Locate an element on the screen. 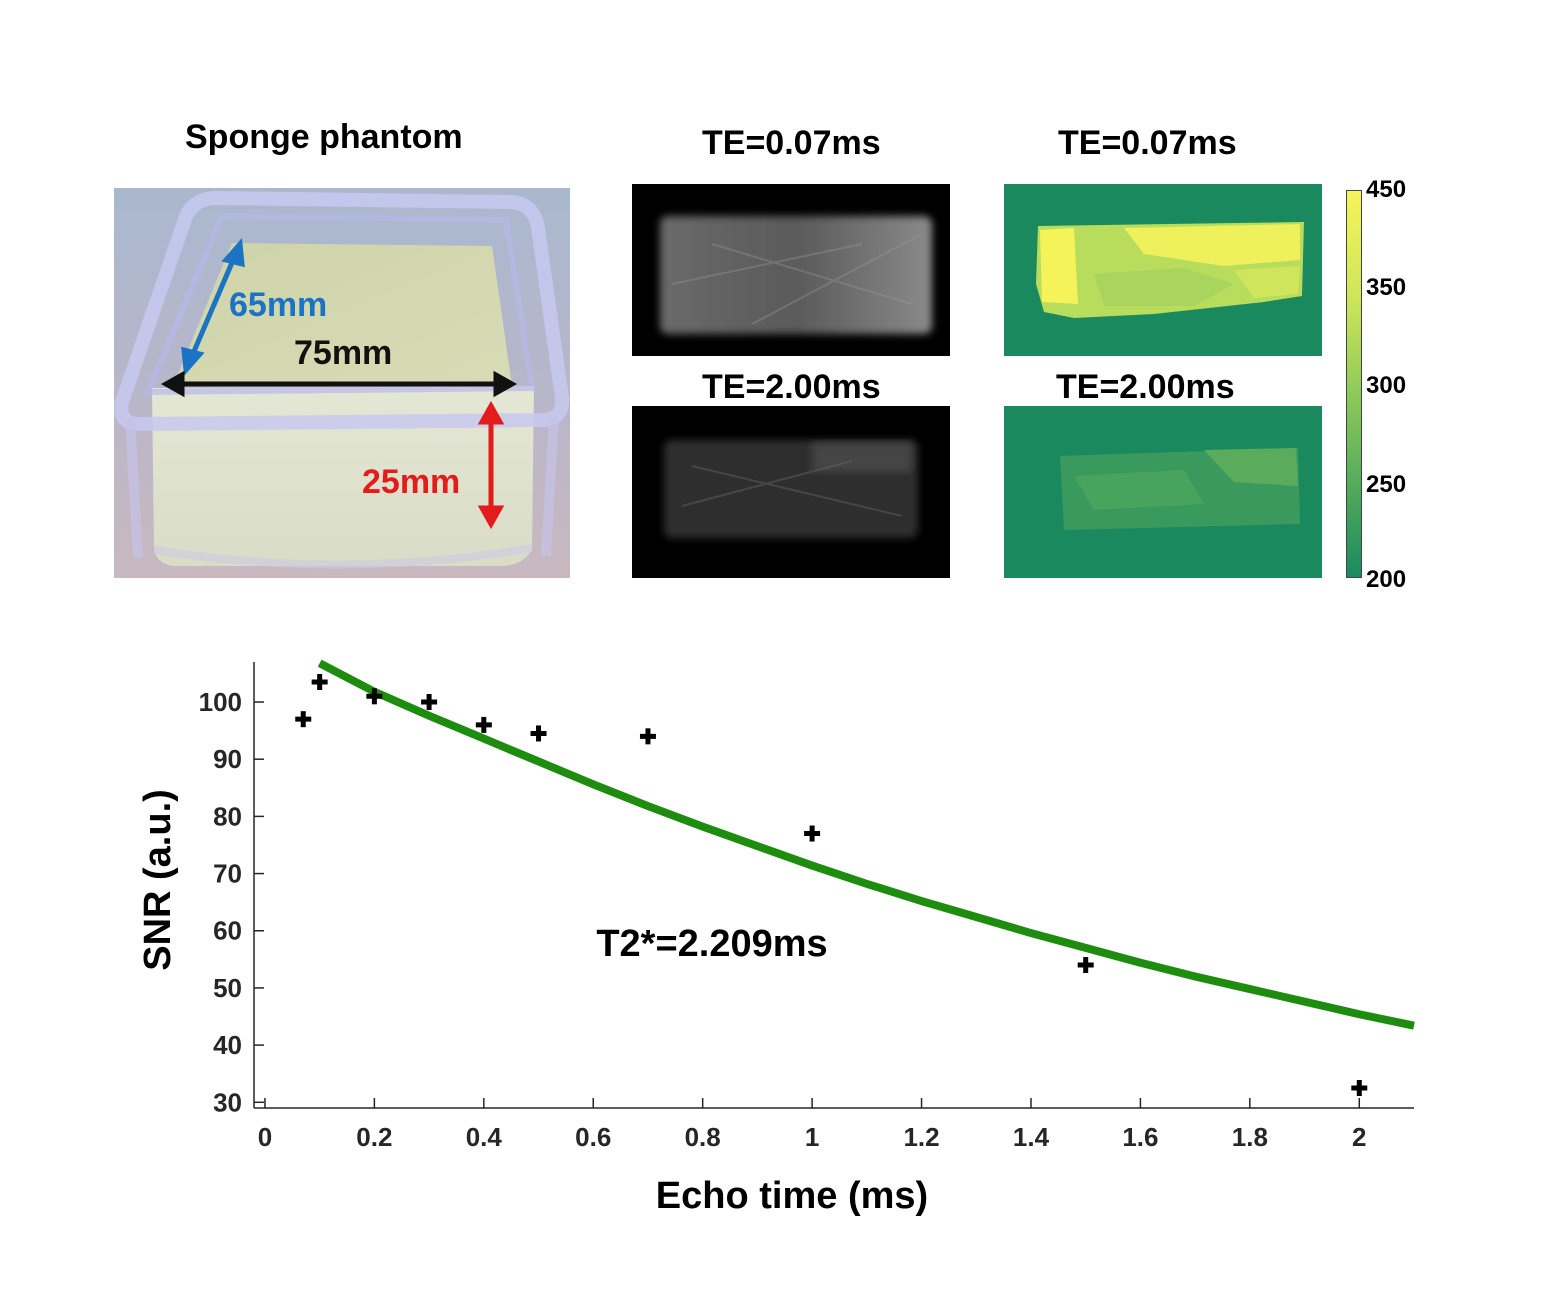  x-tick-label: 2 is located at coordinates (1359, 1137).